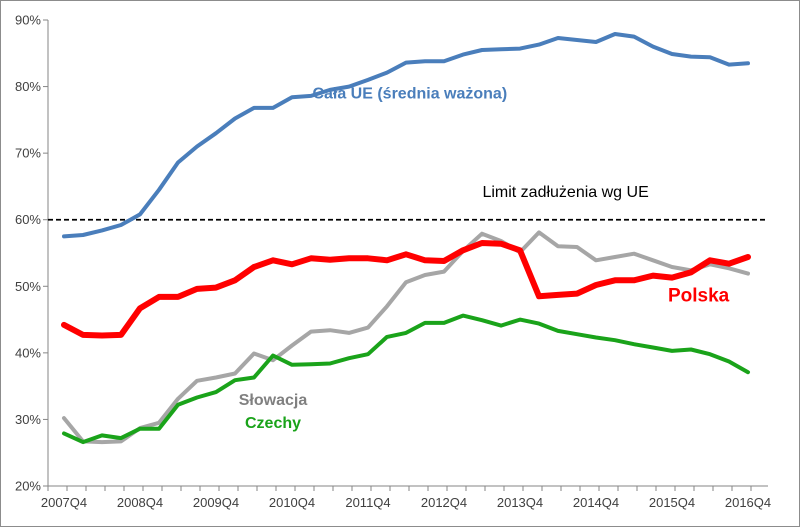  Describe the element at coordinates (748, 502) in the screenshot. I see `x-tick-label: 2016Q4` at that location.